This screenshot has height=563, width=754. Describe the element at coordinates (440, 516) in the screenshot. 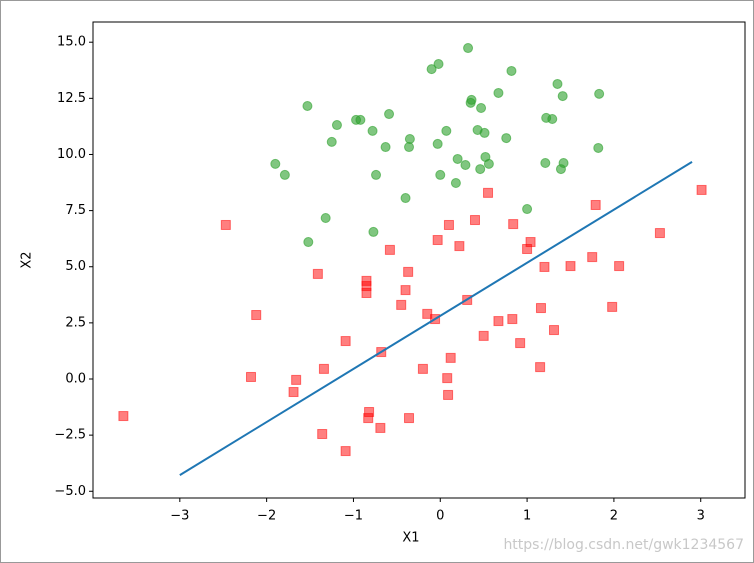

I see `x-tick-label: 0` at that location.